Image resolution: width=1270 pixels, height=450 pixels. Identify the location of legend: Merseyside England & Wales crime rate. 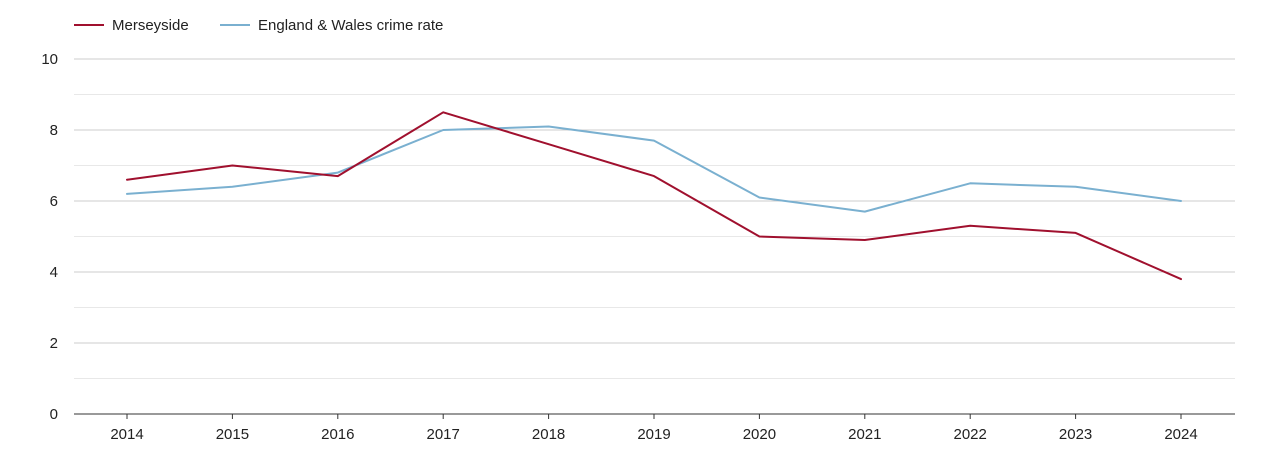
(258, 25).